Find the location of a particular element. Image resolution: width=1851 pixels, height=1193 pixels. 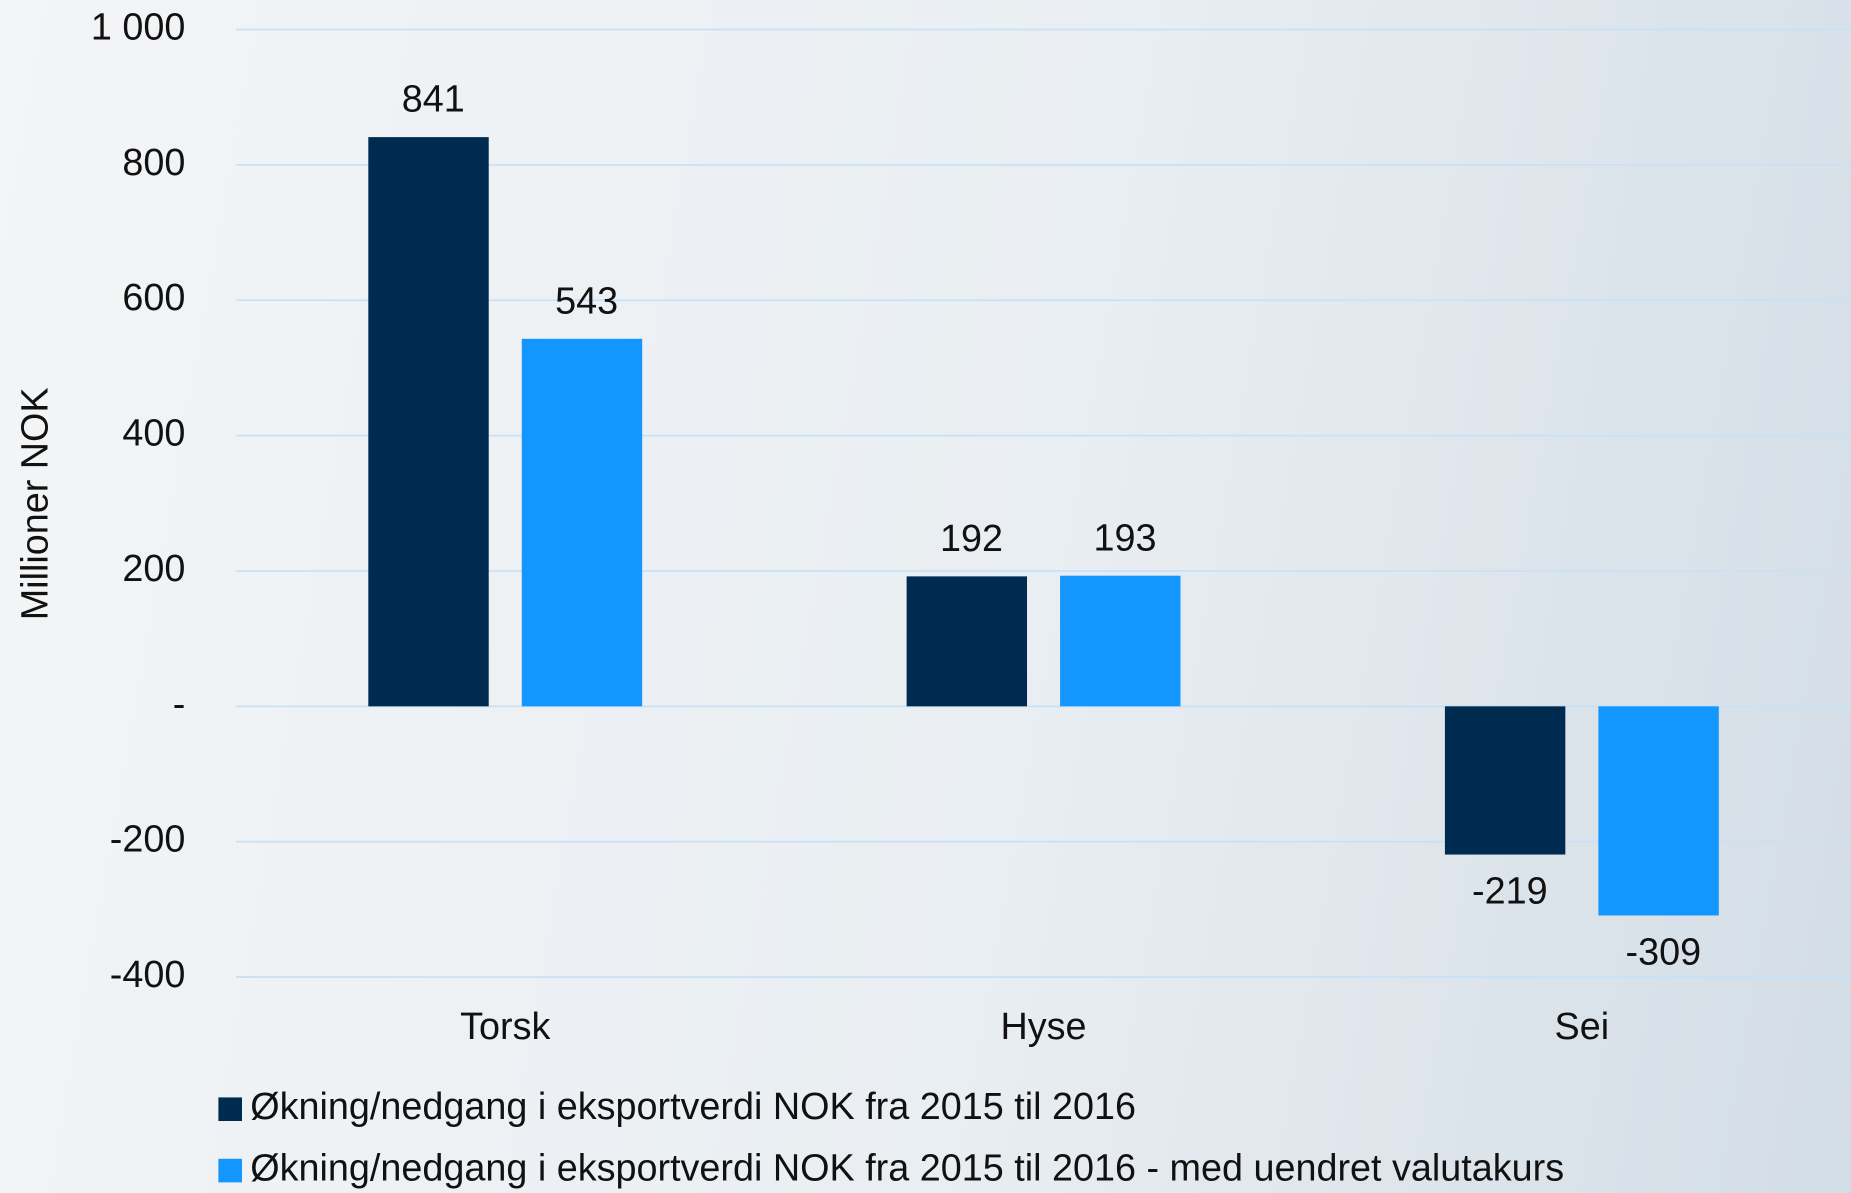

y-tick-label: 800 is located at coordinates (153, 163).